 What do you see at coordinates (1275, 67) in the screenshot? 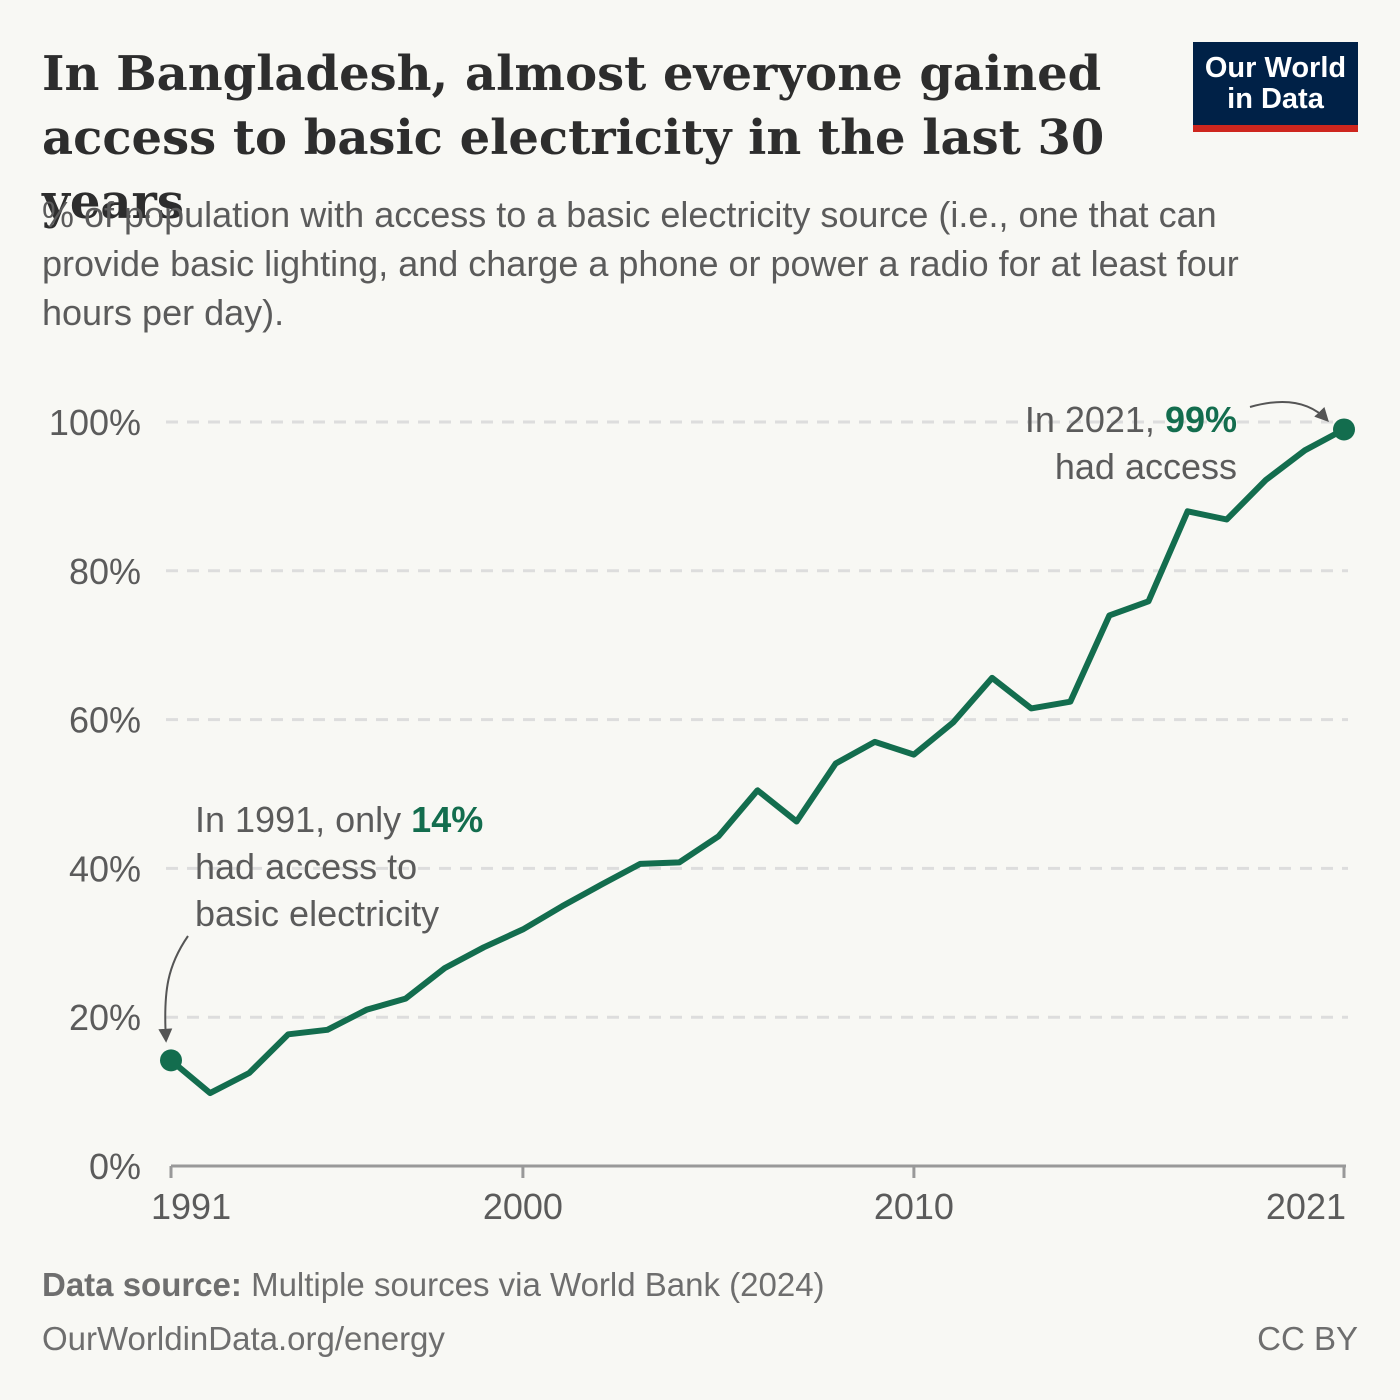
I see `logo-line-1: Our World` at bounding box center [1275, 67].